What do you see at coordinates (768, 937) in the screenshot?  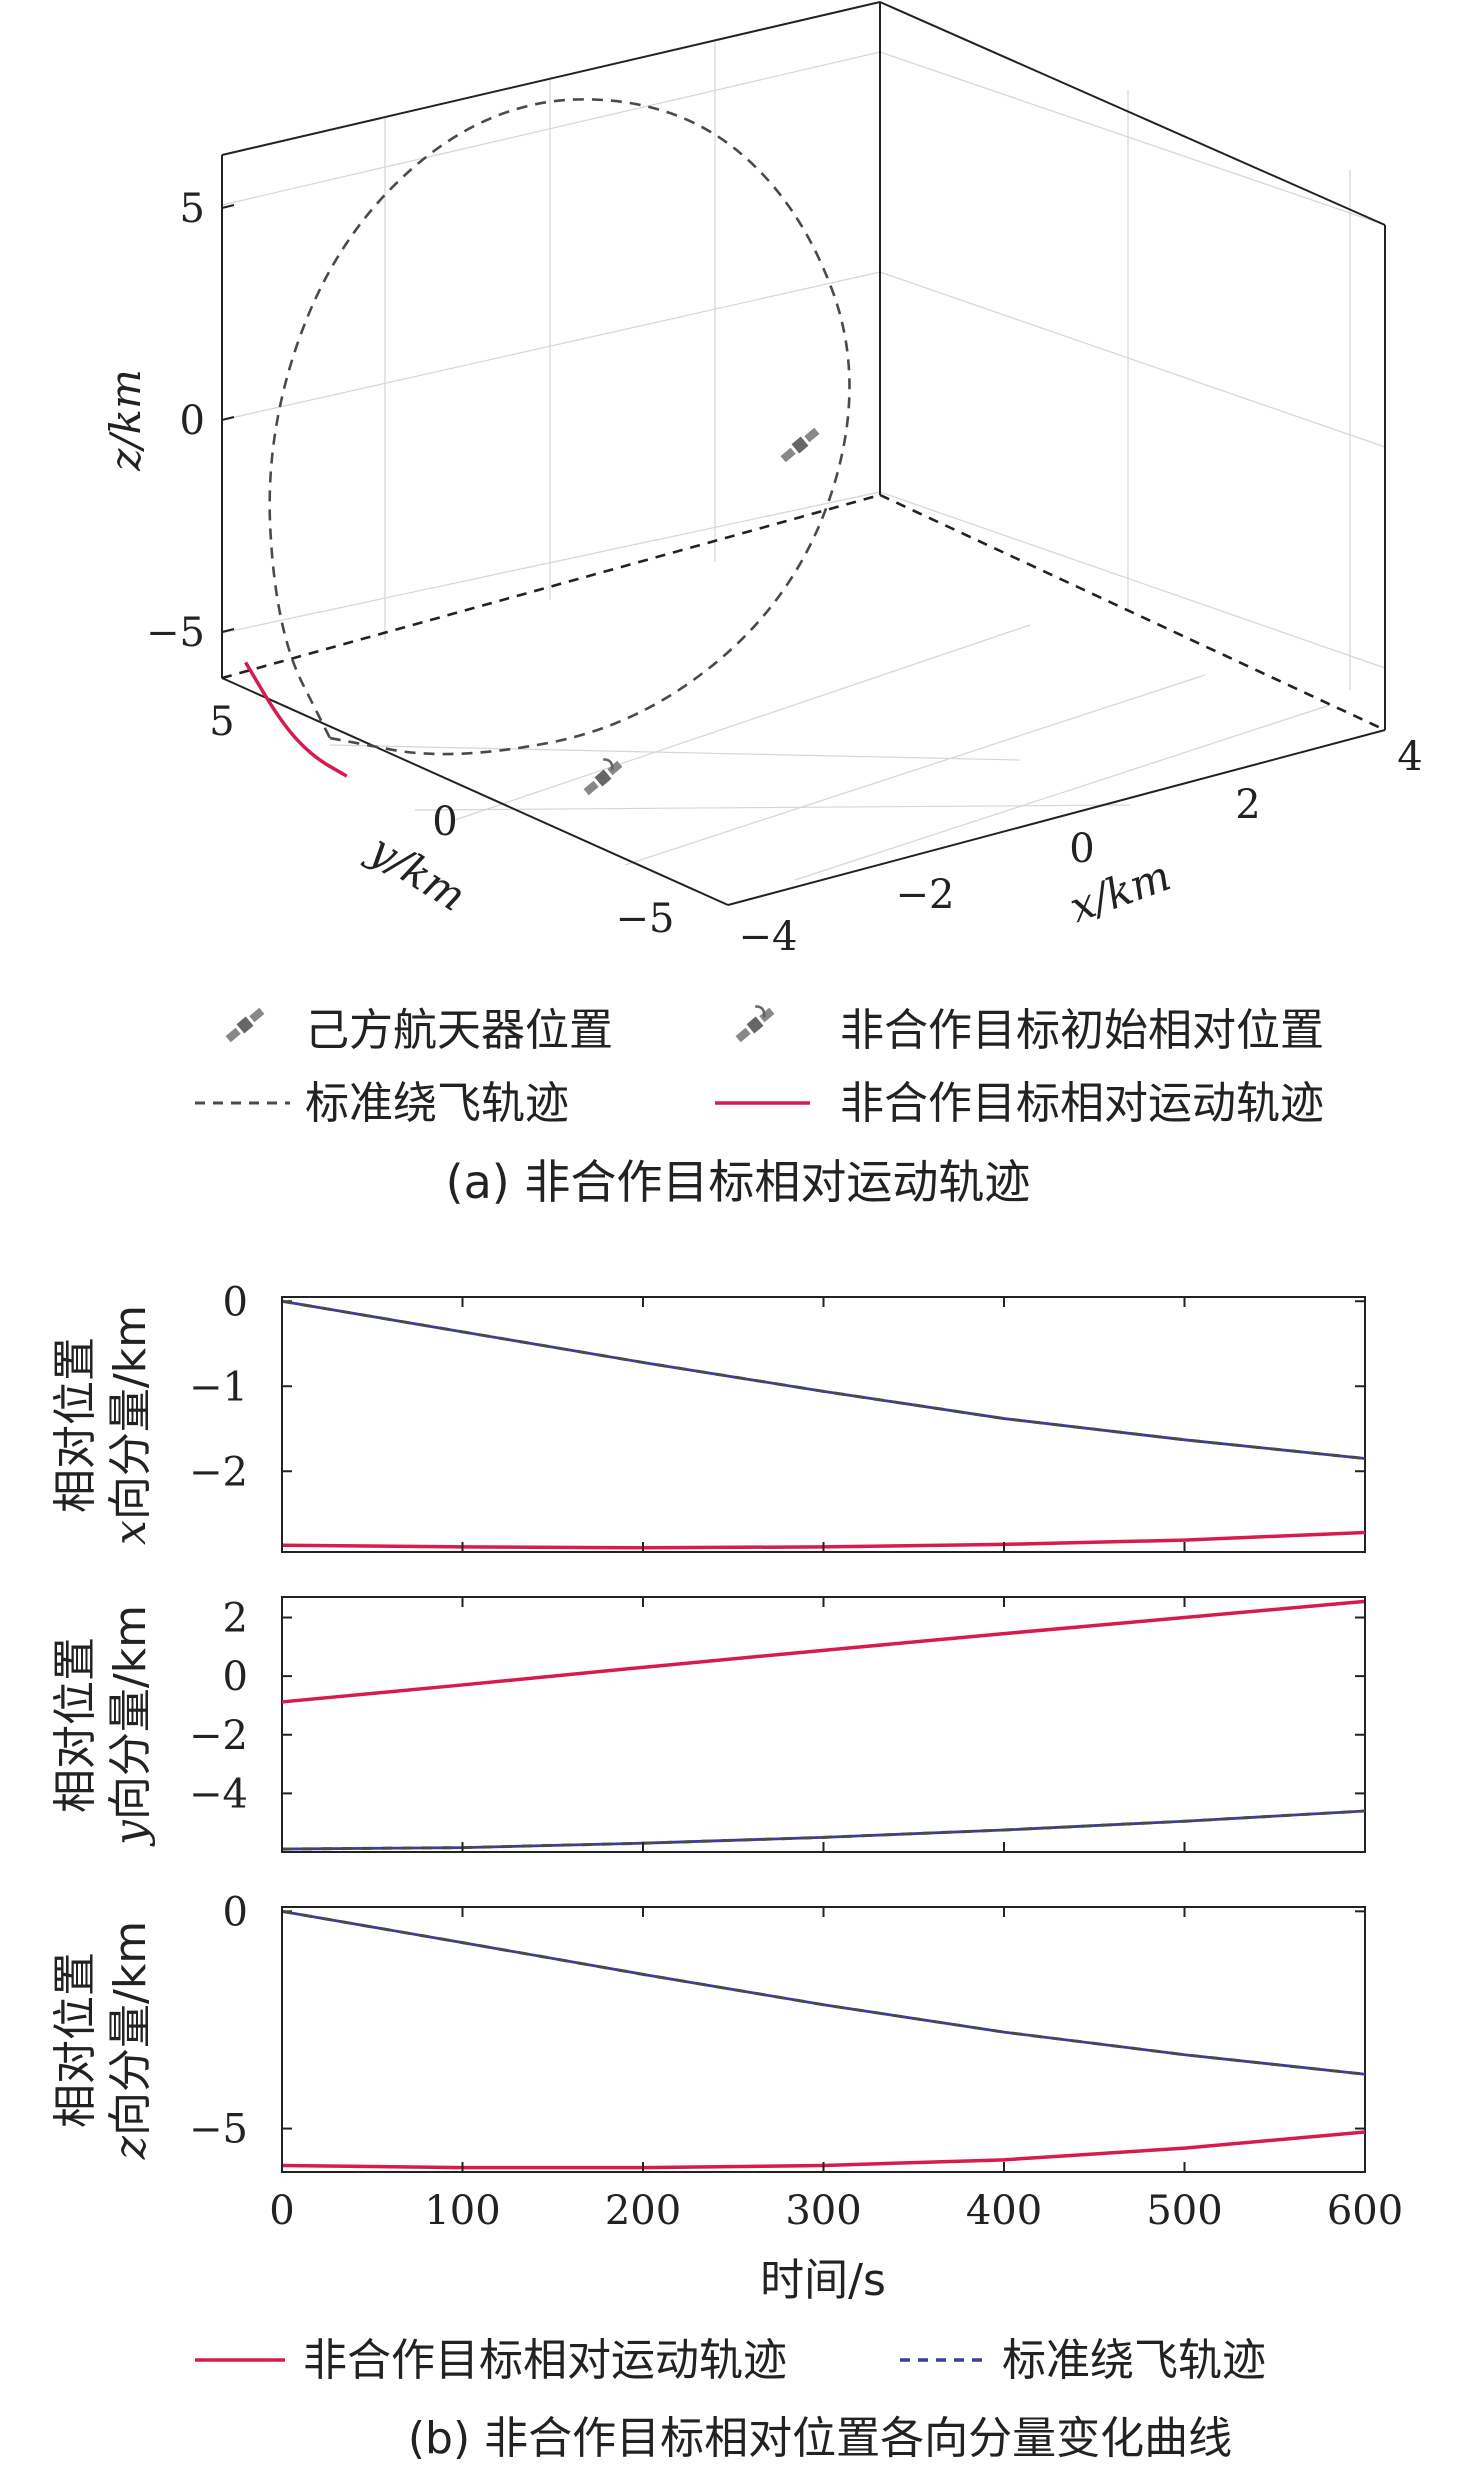 I see `x-tick-label: −4` at bounding box center [768, 937].